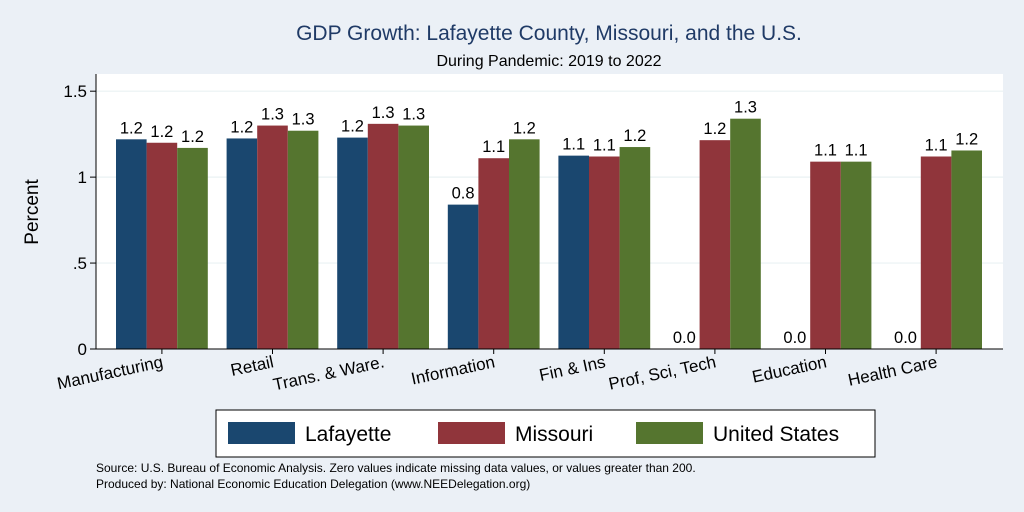  What do you see at coordinates (109, 372) in the screenshot?
I see `x-tick-label: Manufacturing` at bounding box center [109, 372].